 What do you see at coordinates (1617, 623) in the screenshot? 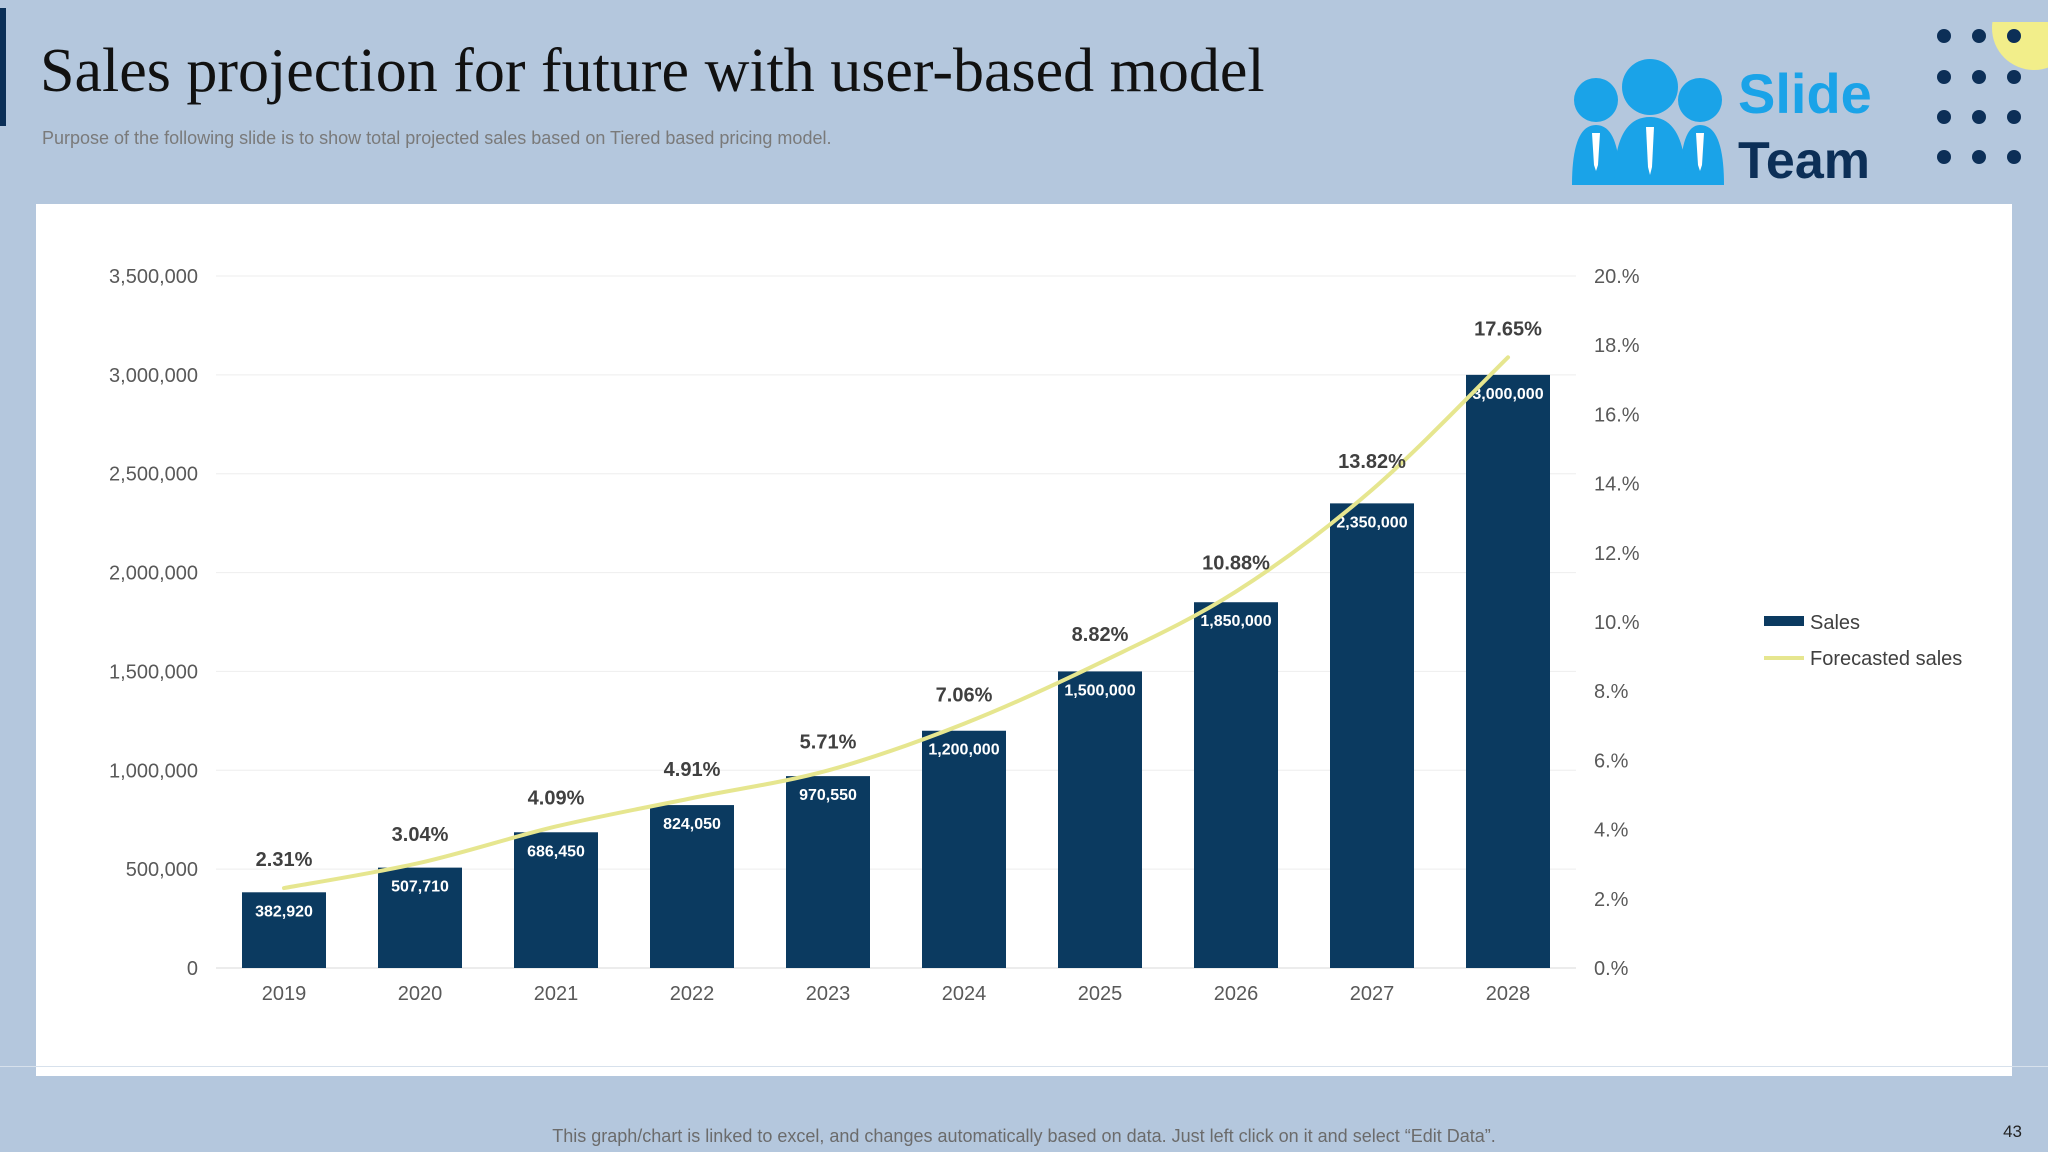
I see `y-right-tick-label: 10.%` at bounding box center [1617, 623].